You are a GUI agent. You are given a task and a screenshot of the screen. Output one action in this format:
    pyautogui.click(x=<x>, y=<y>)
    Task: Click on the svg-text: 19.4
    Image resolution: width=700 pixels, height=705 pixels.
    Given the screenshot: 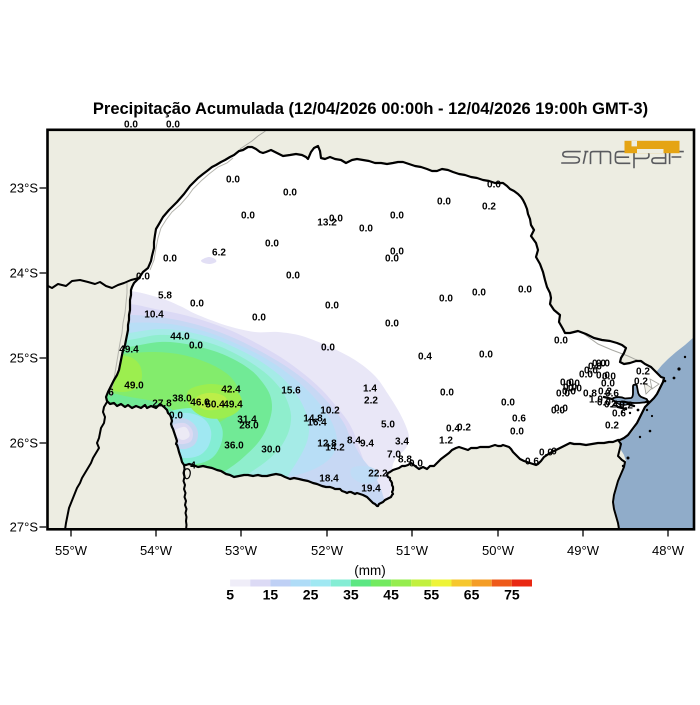 What is the action you would take?
    pyautogui.click(x=371, y=489)
    